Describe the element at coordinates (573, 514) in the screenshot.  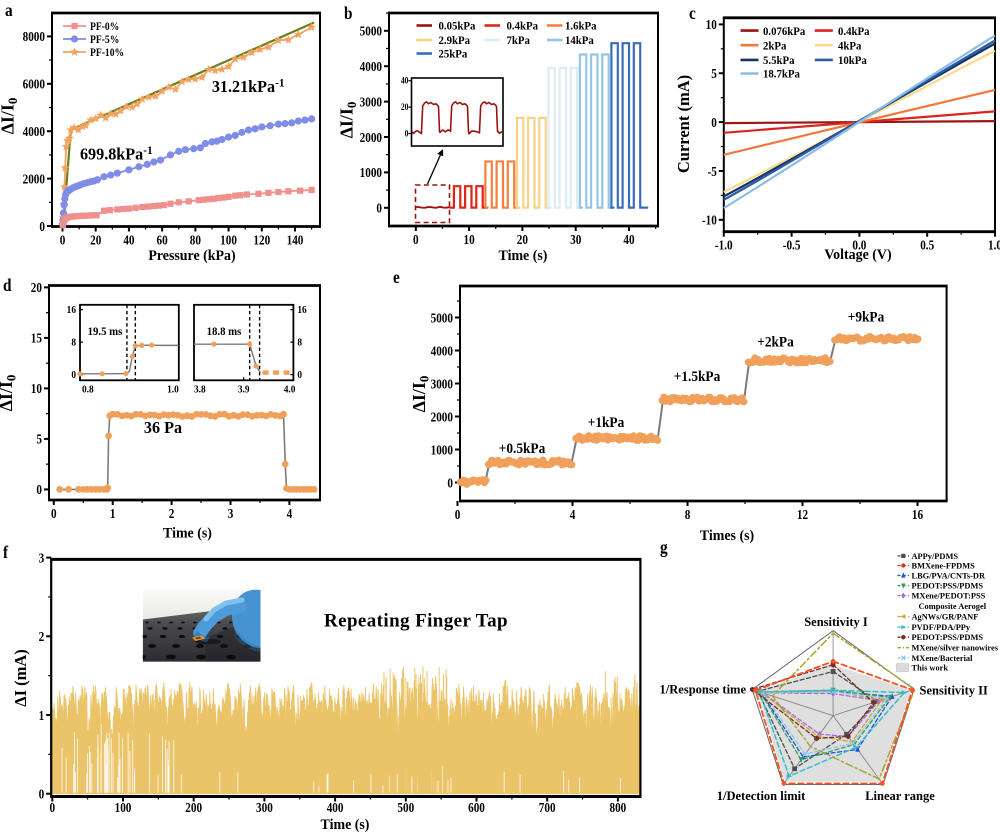
I see `svg-text: 4` at that location.